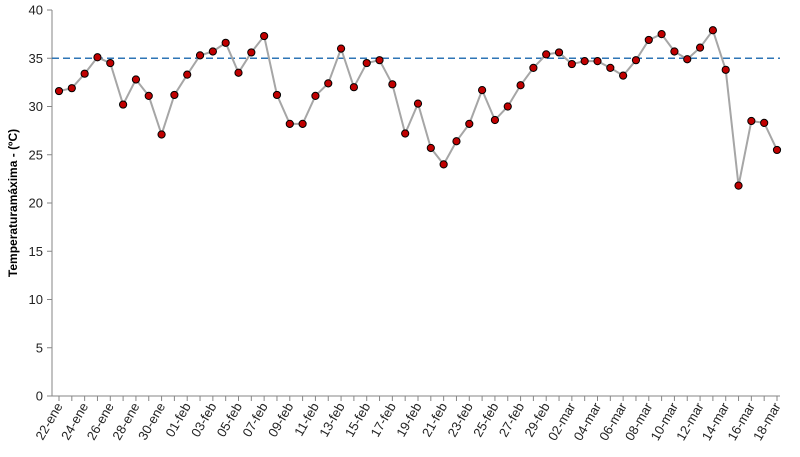 The width and height of the screenshot is (800, 457). I want to click on y-tick-label: 30, so click(36, 106).